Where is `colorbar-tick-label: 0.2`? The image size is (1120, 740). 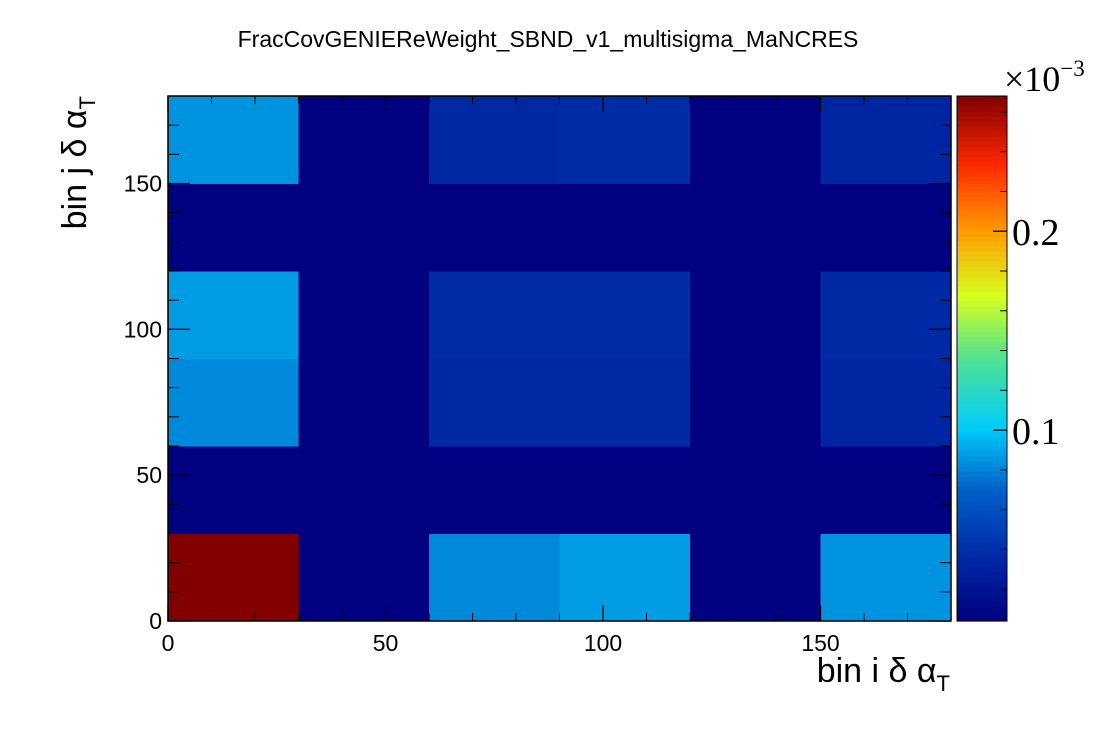
colorbar-tick-label: 0.2 is located at coordinates (1036, 233).